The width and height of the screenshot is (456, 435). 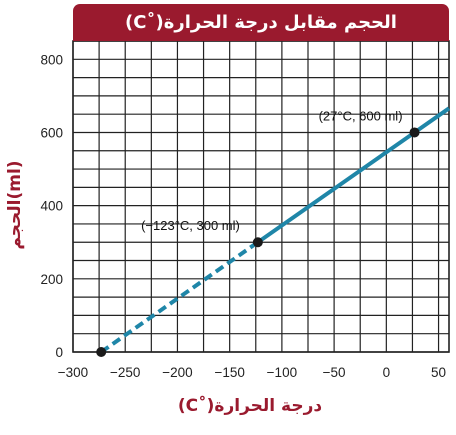 What do you see at coordinates (59, 352) in the screenshot?
I see `y-tick-label: 0` at bounding box center [59, 352].